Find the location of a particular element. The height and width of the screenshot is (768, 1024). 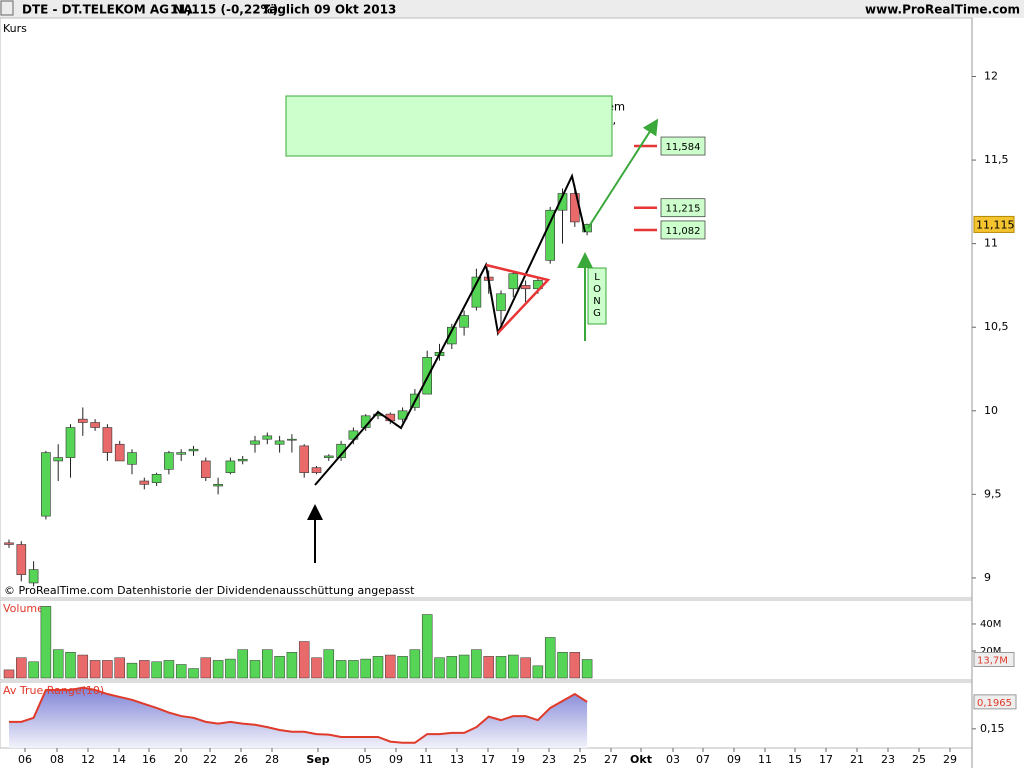

y-tick-label: 20M is located at coordinates (990, 651).